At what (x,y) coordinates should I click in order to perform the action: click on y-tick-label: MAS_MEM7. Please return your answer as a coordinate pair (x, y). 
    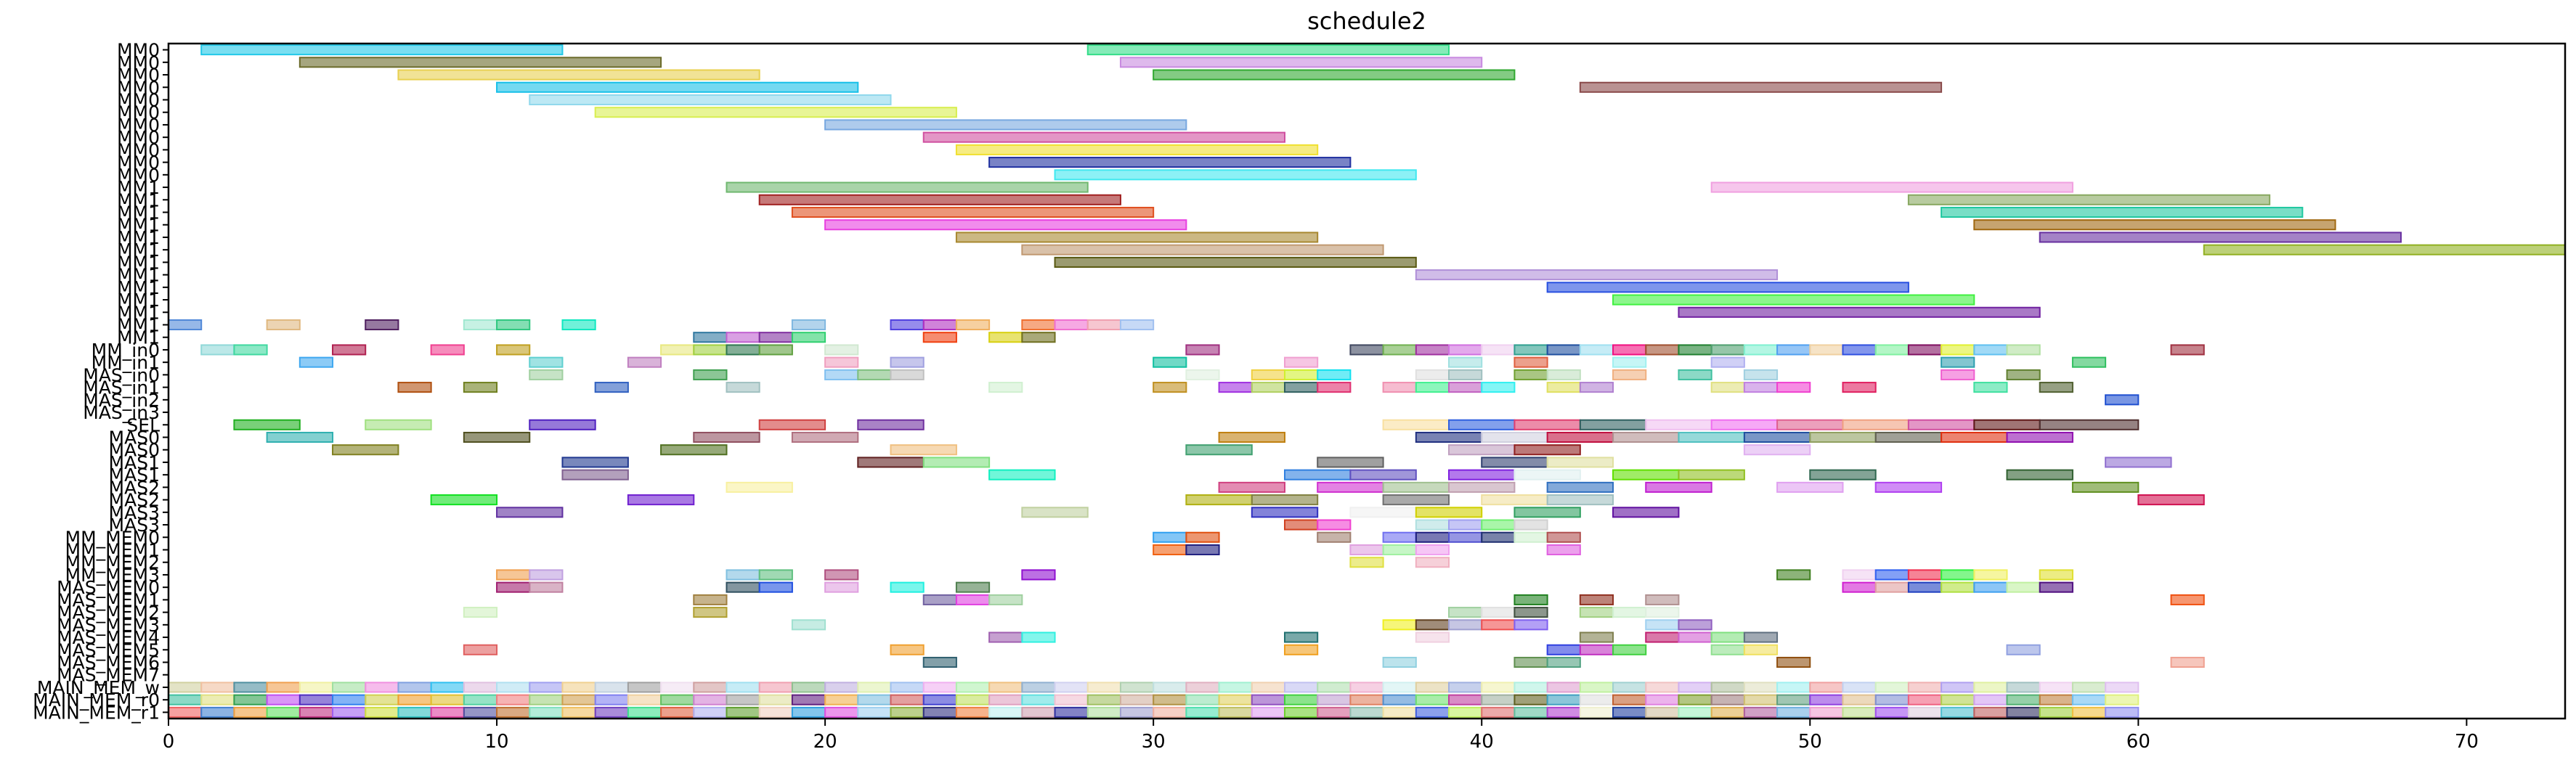
    Looking at the image, I should click on (109, 675).